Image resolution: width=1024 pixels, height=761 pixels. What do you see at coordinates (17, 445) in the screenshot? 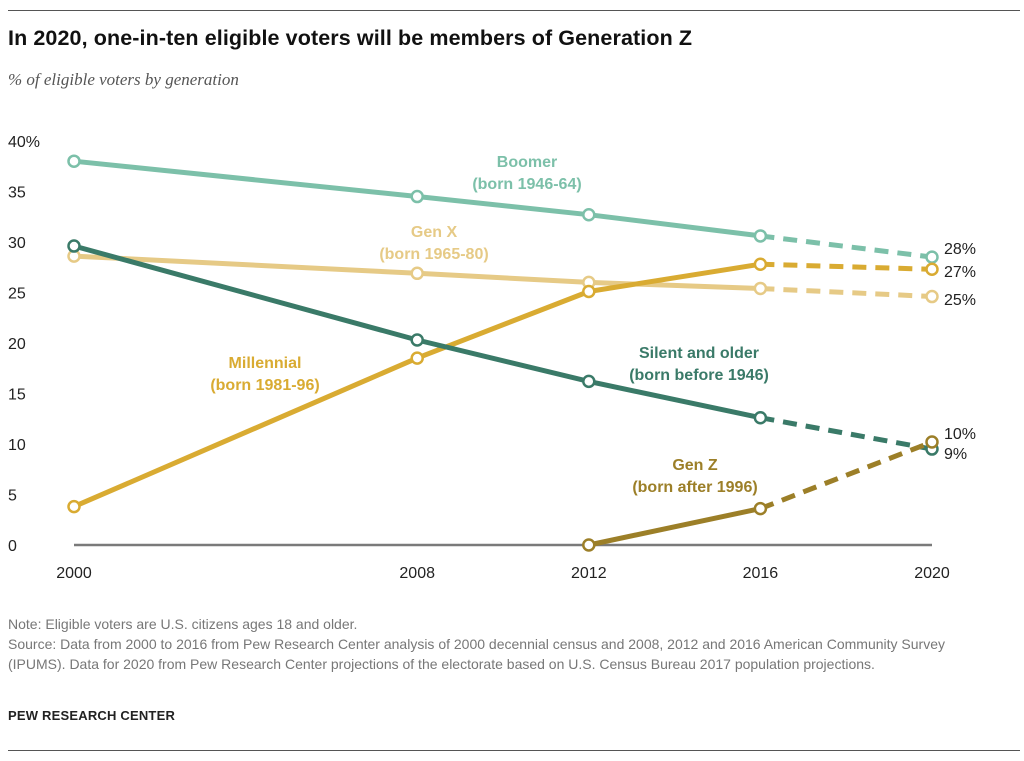
I see `y-tick-label: 10` at bounding box center [17, 445].